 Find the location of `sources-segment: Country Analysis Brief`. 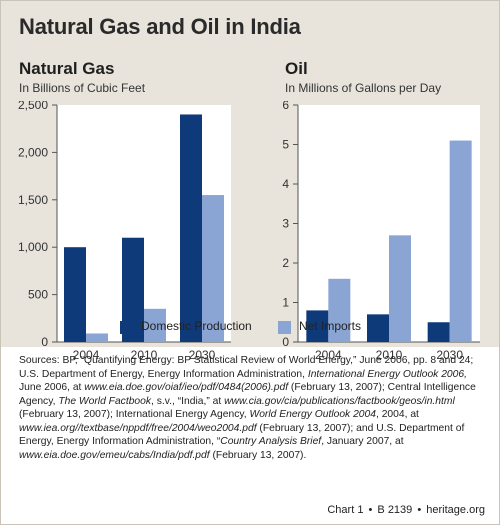

sources-segment: Country Analysis Brief is located at coordinates (271, 441).